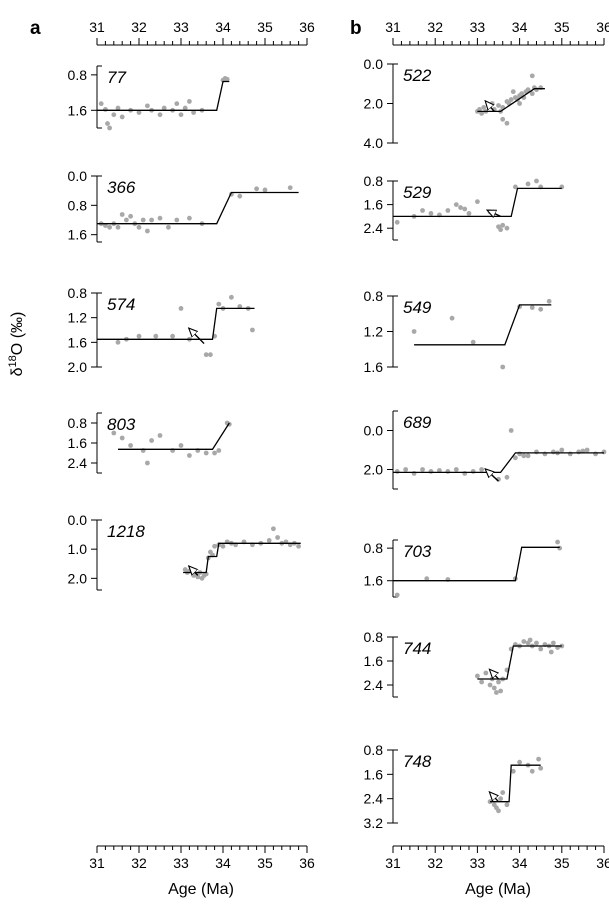 The image size is (609, 908). Describe the element at coordinates (497, 32) in the screenshot. I see `top-x-axis-b: 31 32 33 34 35 36` at that location.